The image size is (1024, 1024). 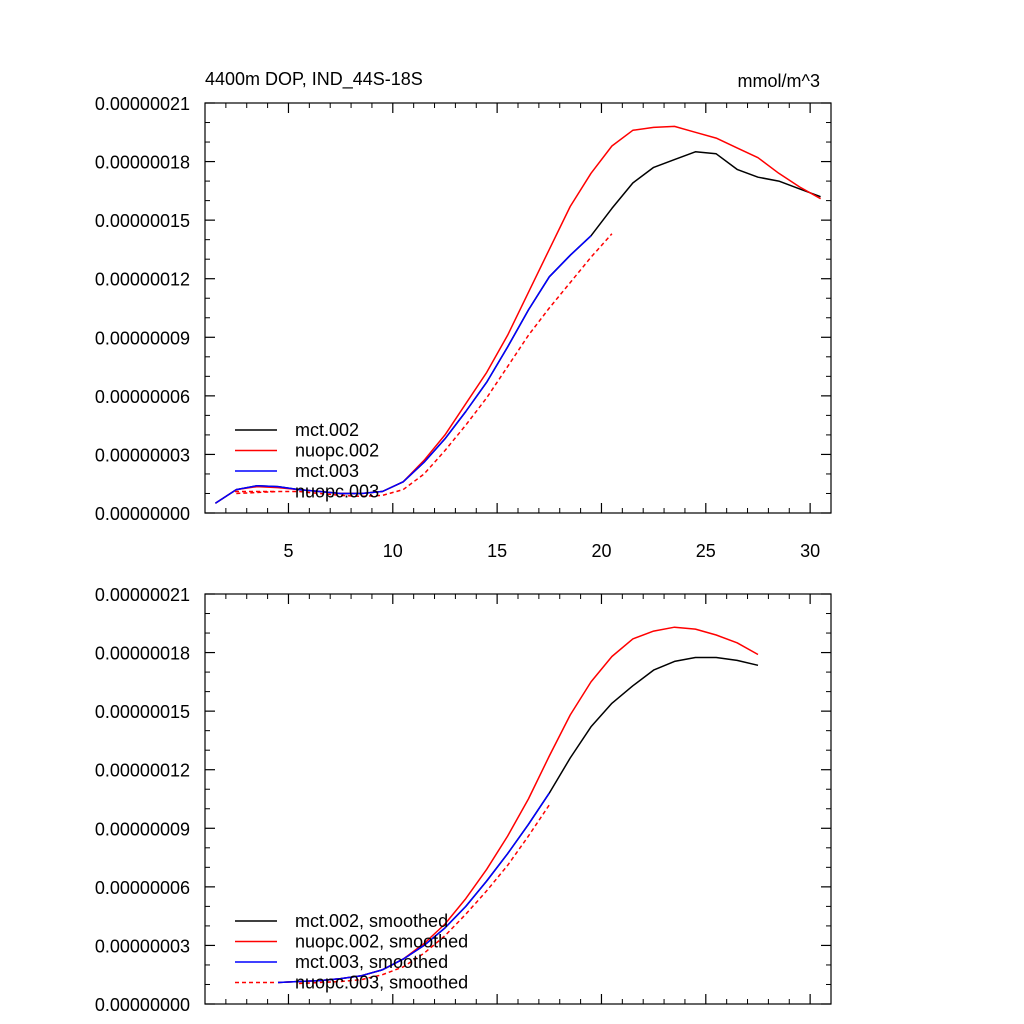 I want to click on x-tick-label: 25, so click(x=706, y=551).